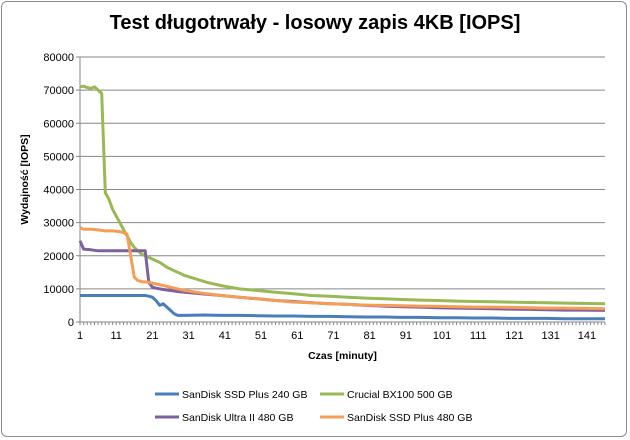 This screenshot has height=440, width=630. I want to click on x-tick-label: 91, so click(406, 336).